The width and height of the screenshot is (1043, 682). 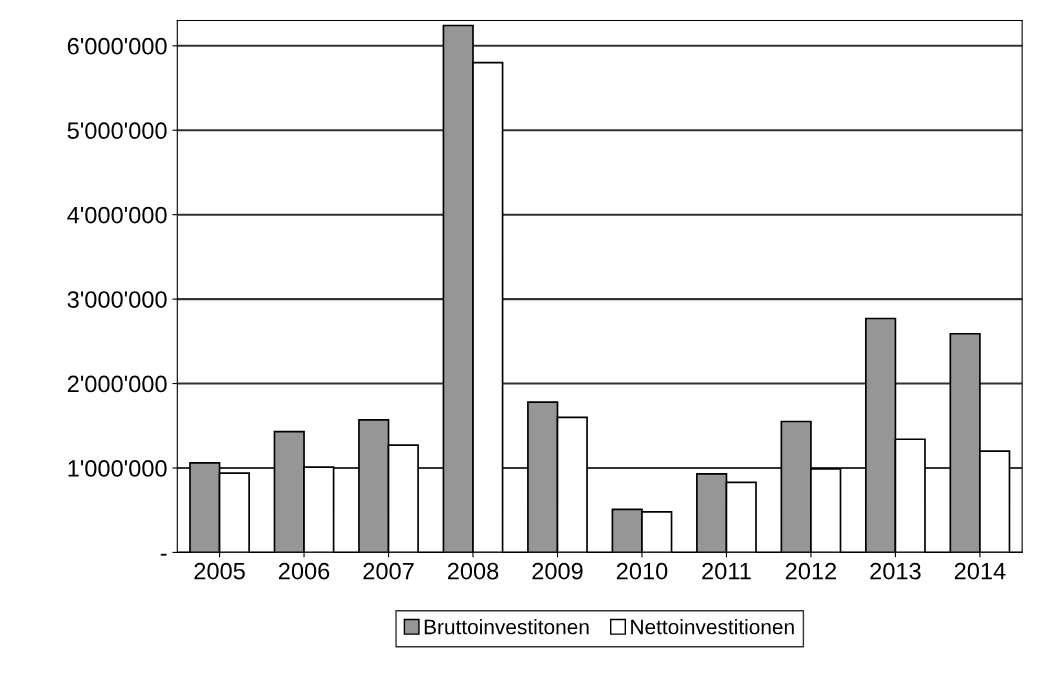 I want to click on y-tick-label: 6'000'000, so click(x=117, y=46).